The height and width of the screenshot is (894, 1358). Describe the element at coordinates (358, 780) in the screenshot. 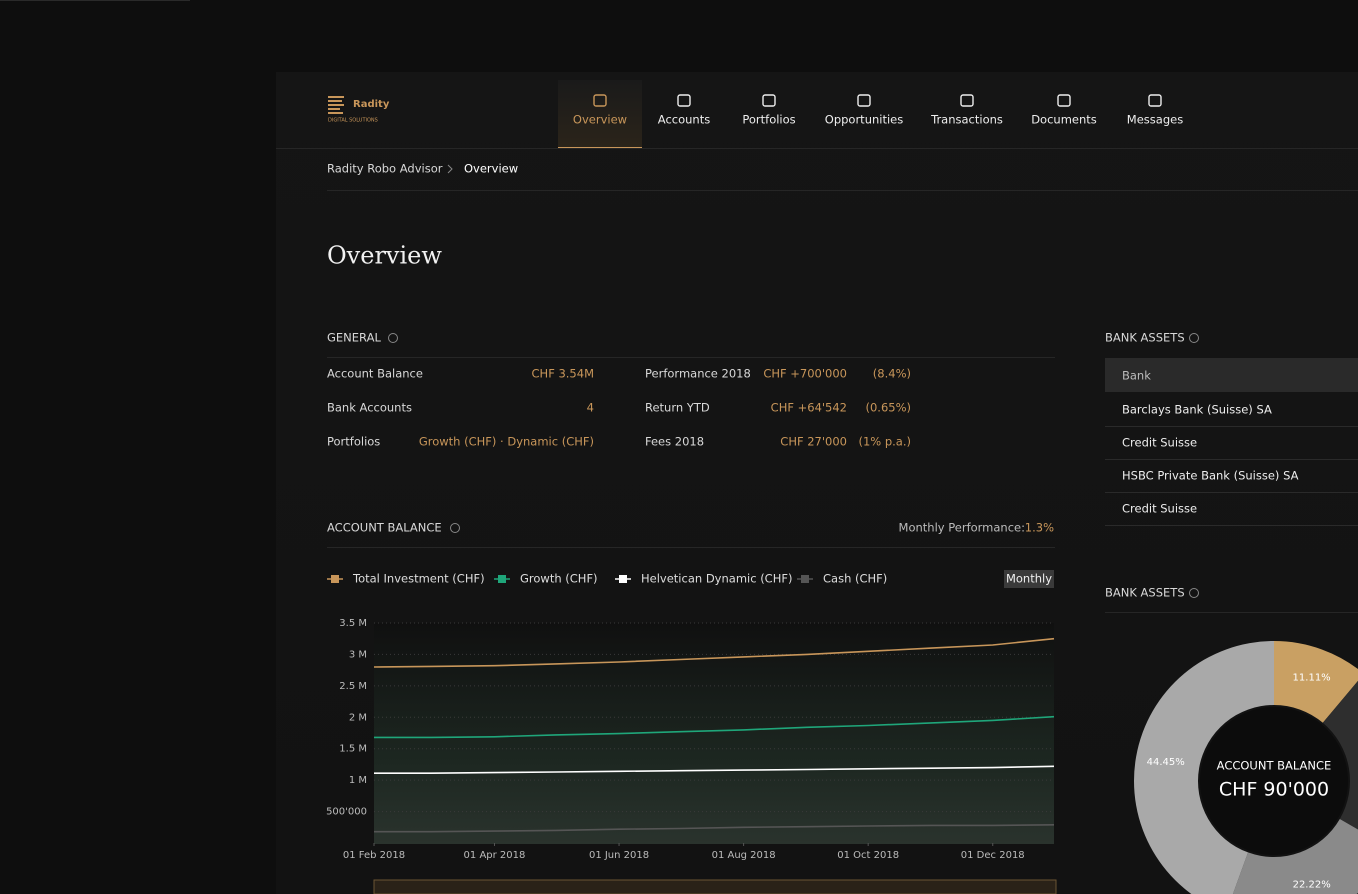

I see `y-tick-label: 1 M` at that location.